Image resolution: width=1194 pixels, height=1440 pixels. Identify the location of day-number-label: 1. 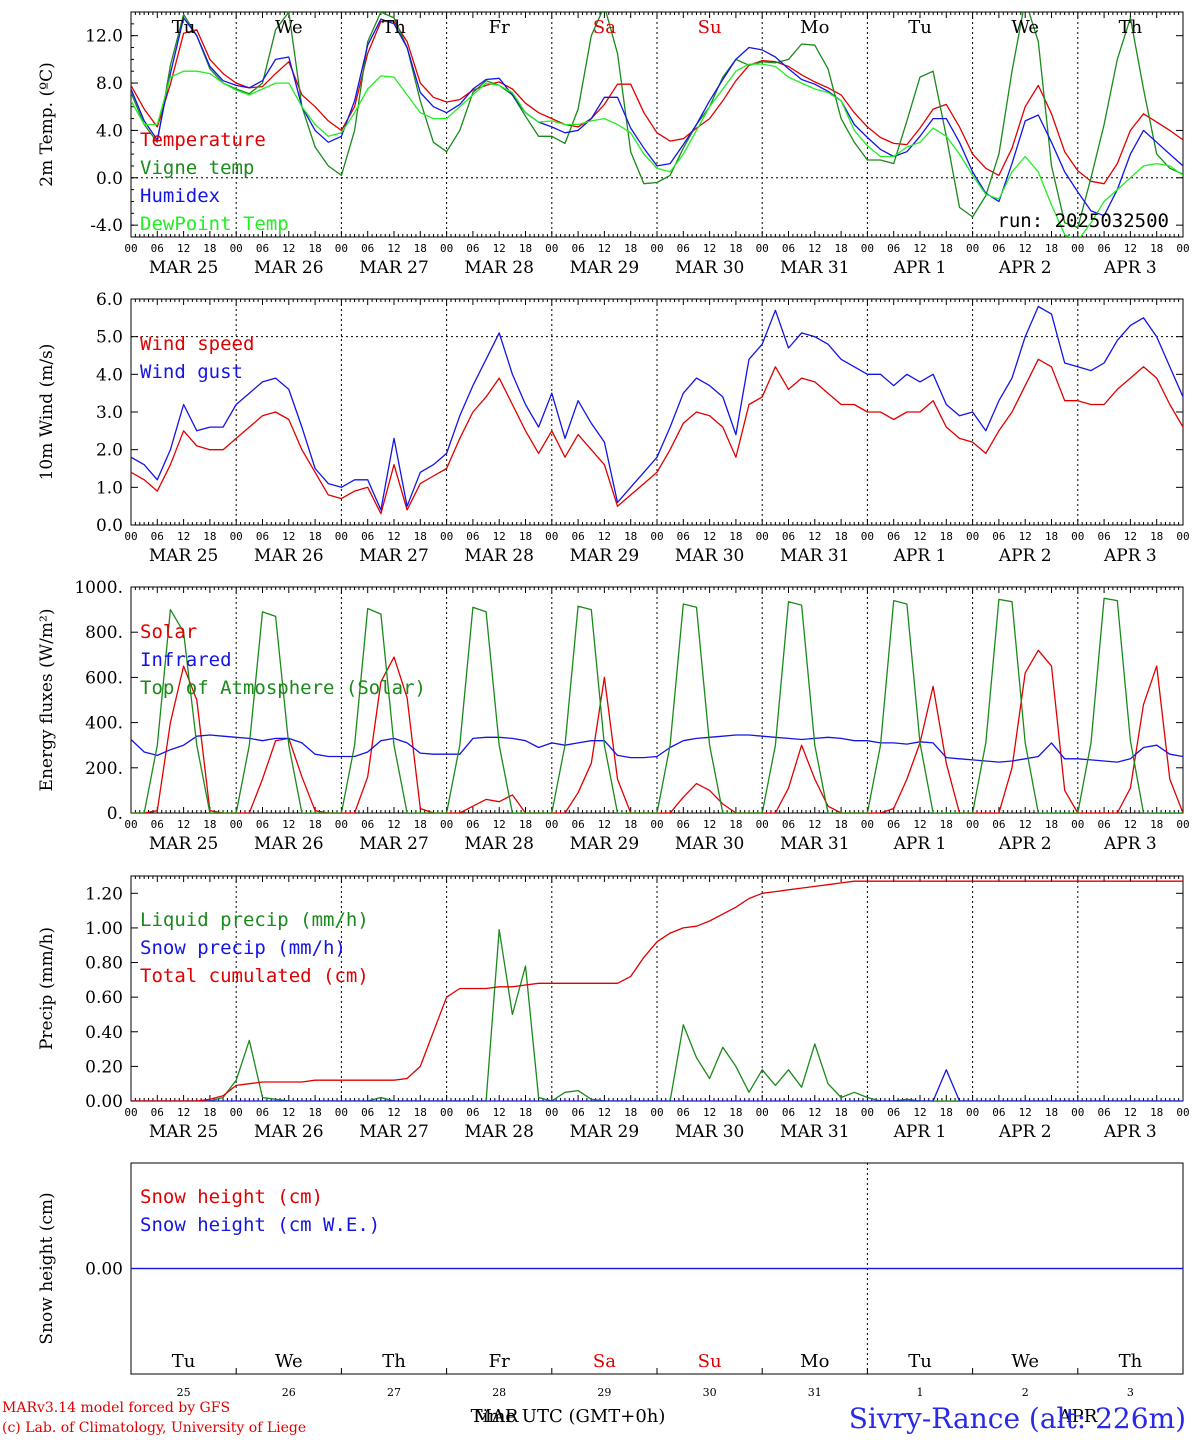
(920, 1392).